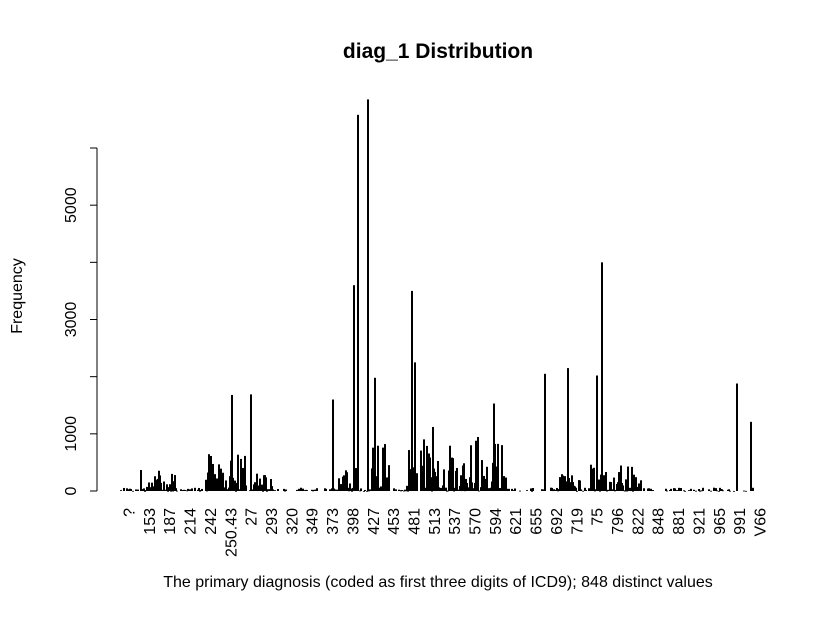  What do you see at coordinates (438, 51) in the screenshot?
I see `chart-title: diag_1 Distribution` at bounding box center [438, 51].